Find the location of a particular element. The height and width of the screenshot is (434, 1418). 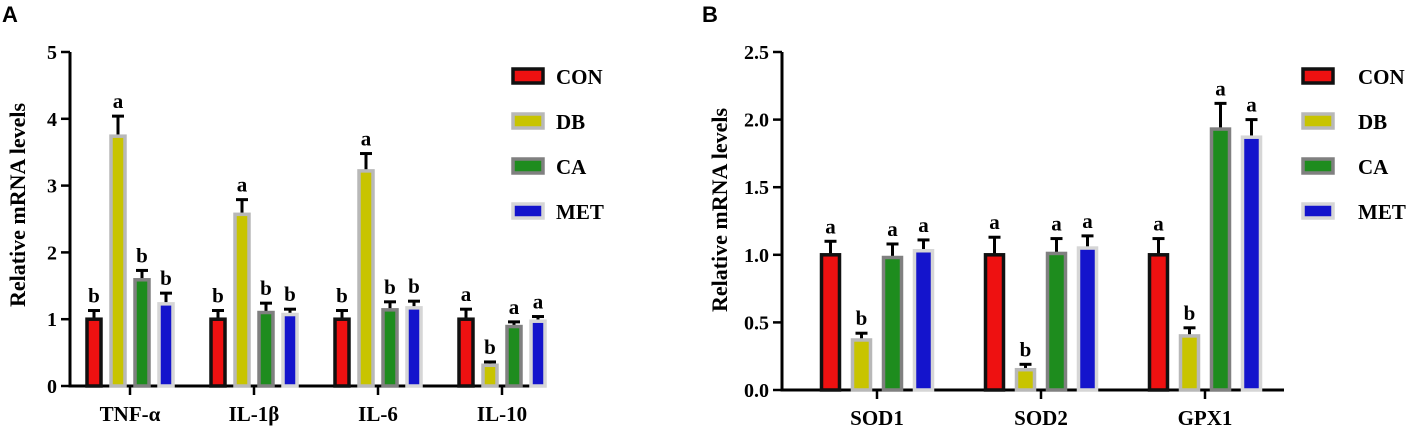

y-tick-label-a: 2 is located at coordinates (52, 253).